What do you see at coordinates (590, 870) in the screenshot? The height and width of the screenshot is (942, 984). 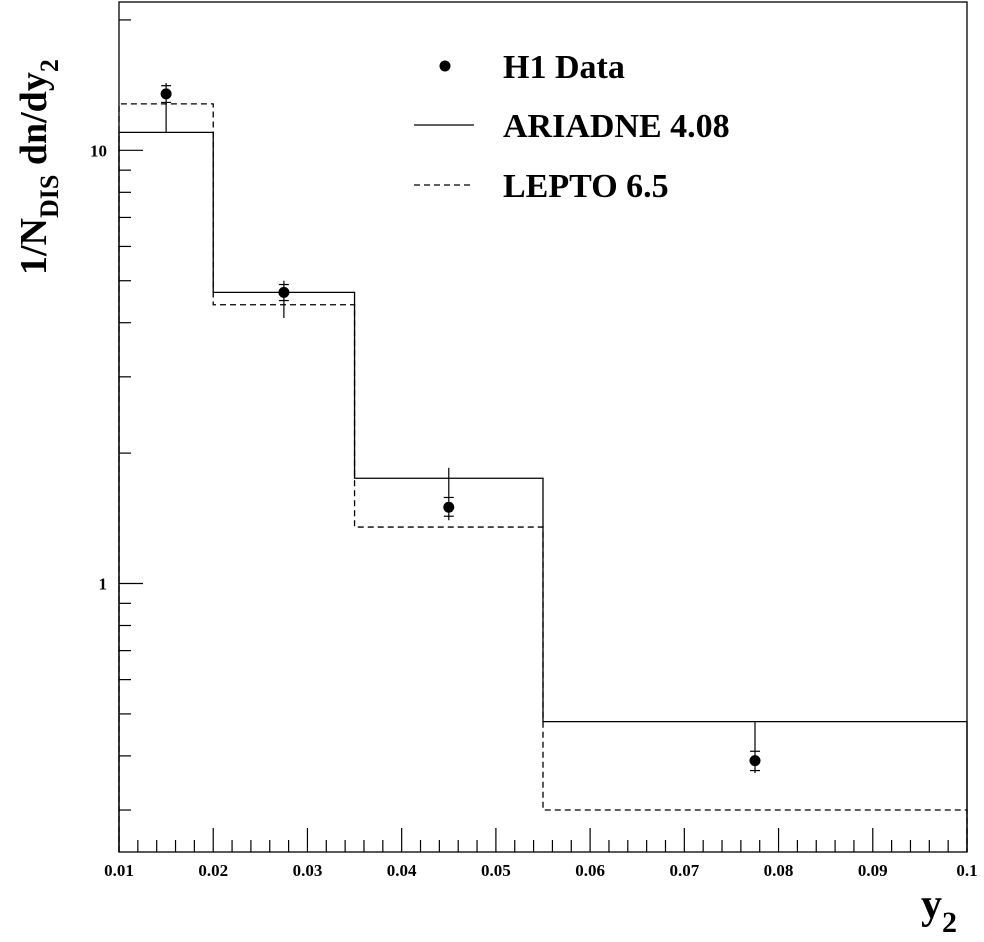 I see `x-tick-label: 0.06` at bounding box center [590, 870].